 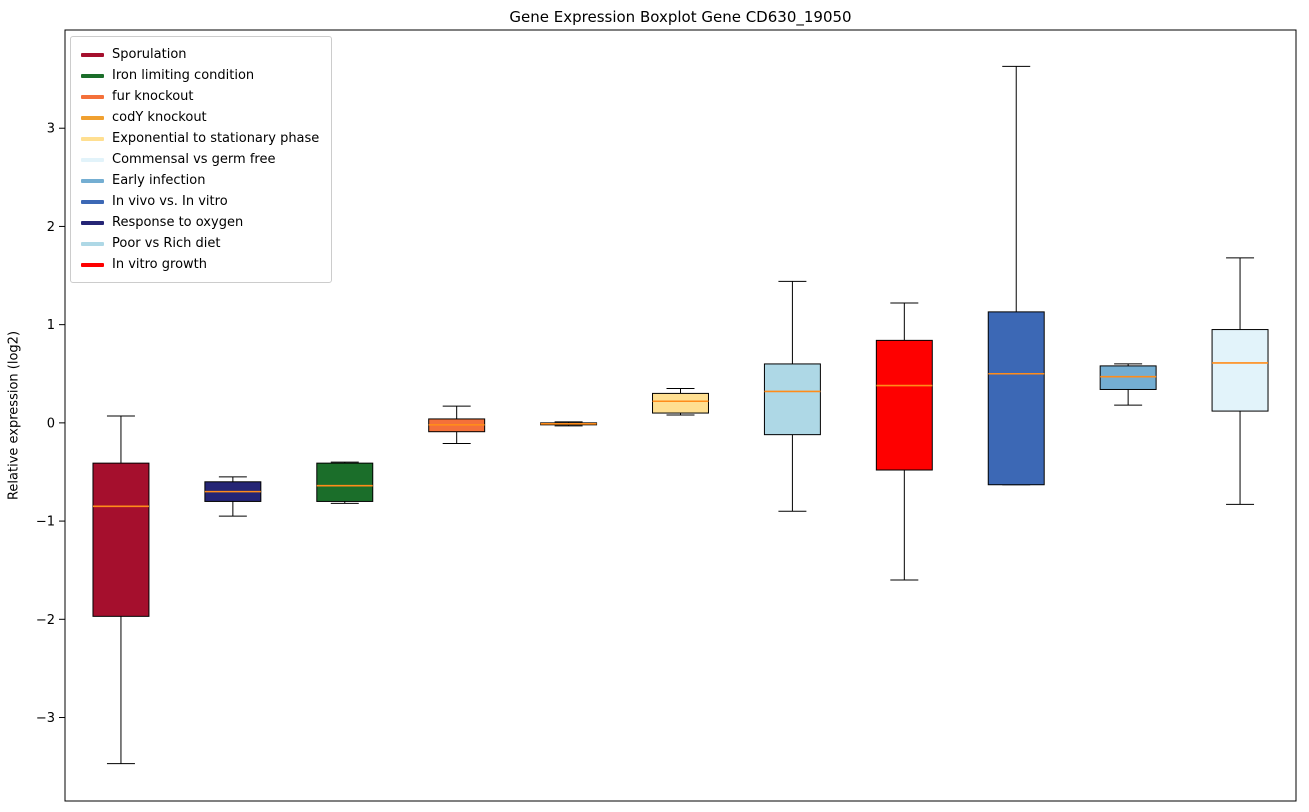 What do you see at coordinates (159, 180) in the screenshot?
I see `legend-label: Early infection` at bounding box center [159, 180].